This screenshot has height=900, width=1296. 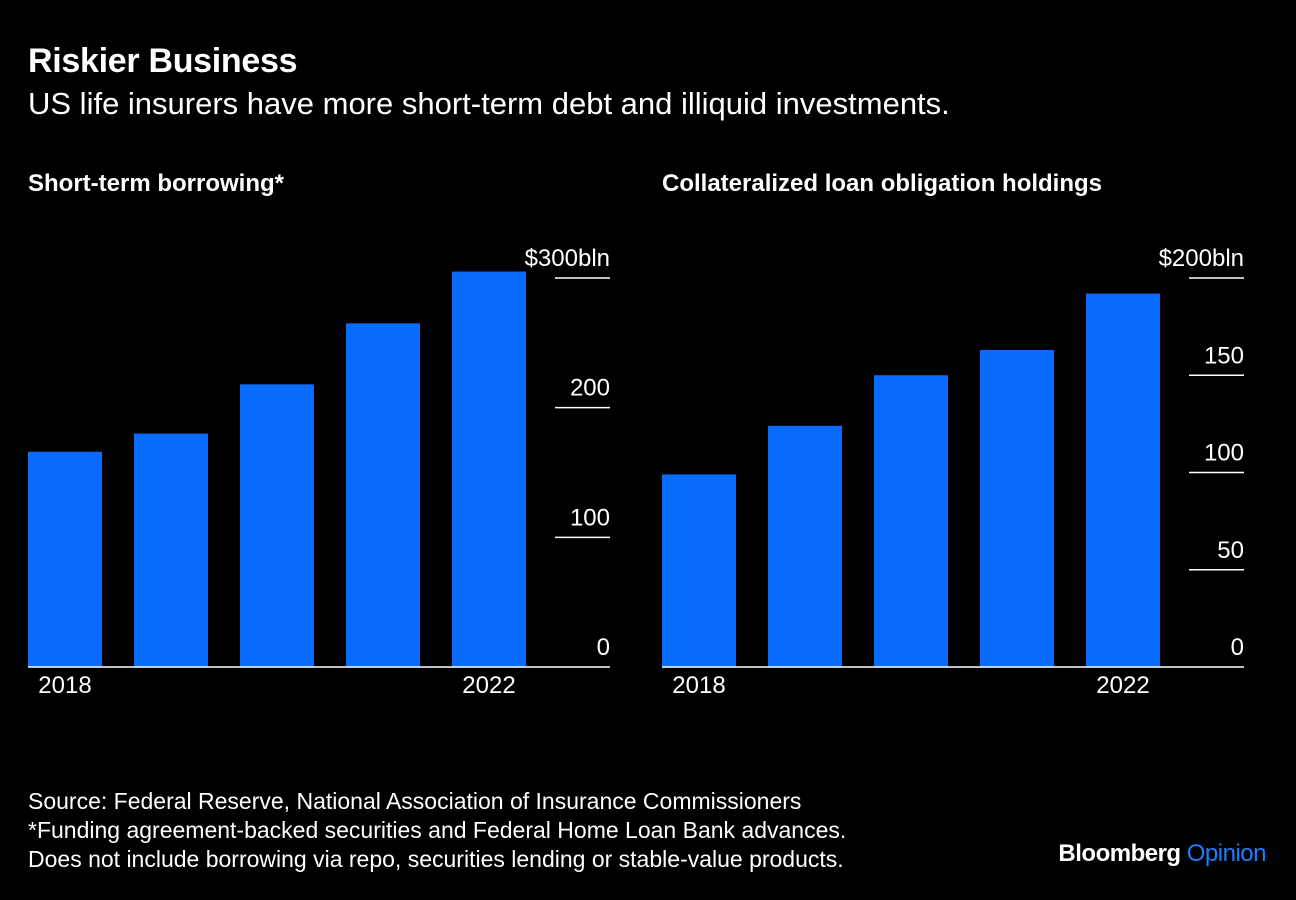 I want to click on y-tick-label: $300bln, so click(x=567, y=258).